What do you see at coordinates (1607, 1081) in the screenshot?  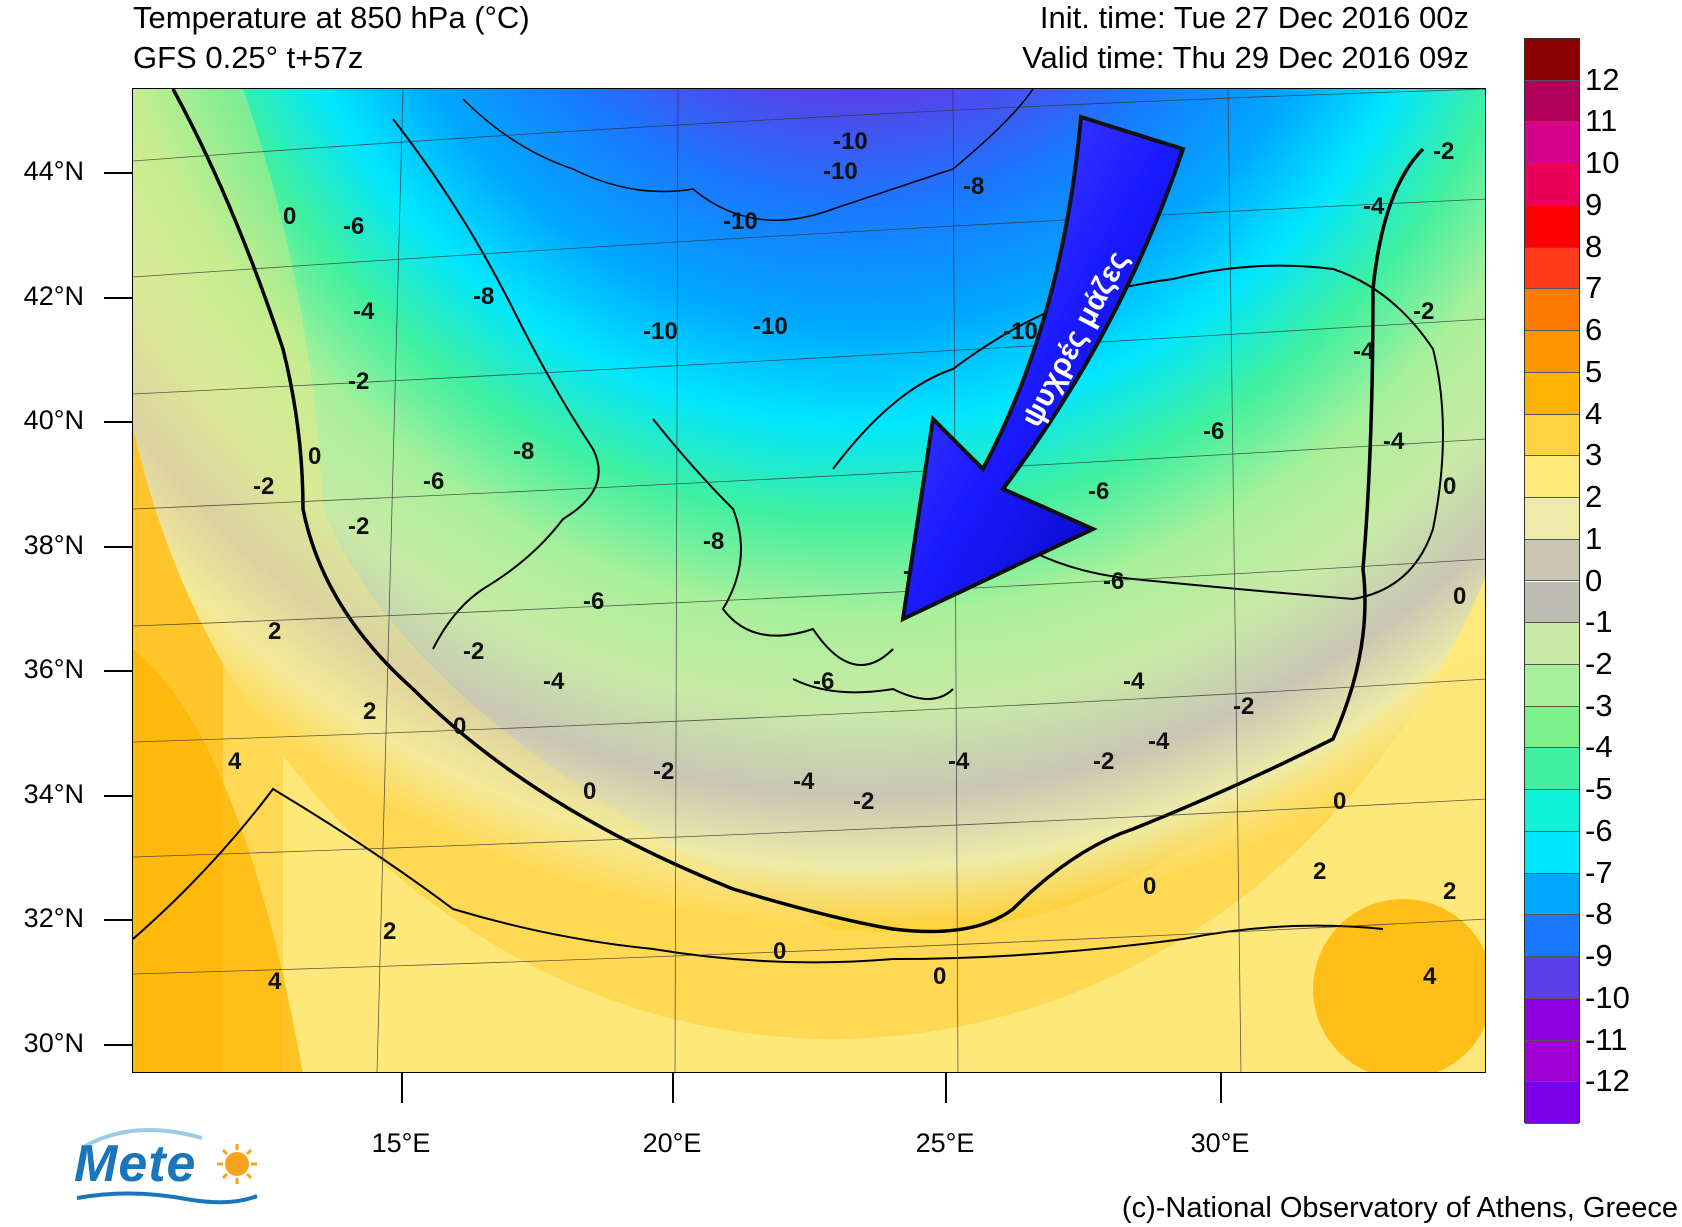 I see `legend-label: -12` at bounding box center [1607, 1081].